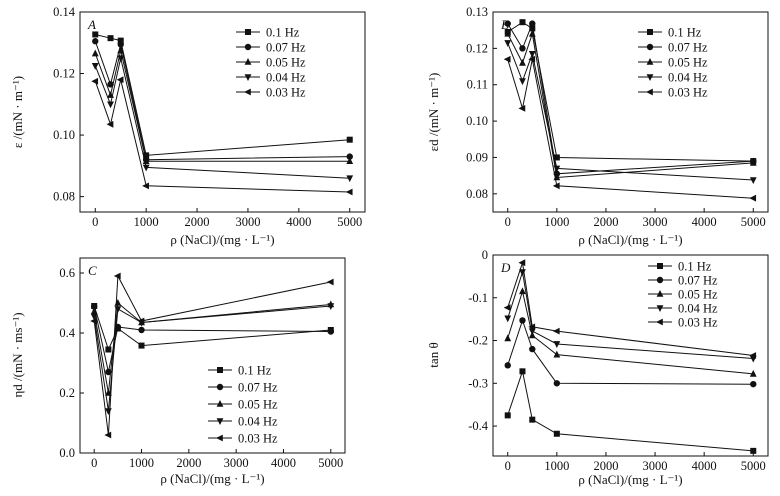  Describe the element at coordinates (477, 157) in the screenshot. I see `y-tick-label: 0.09` at that location.